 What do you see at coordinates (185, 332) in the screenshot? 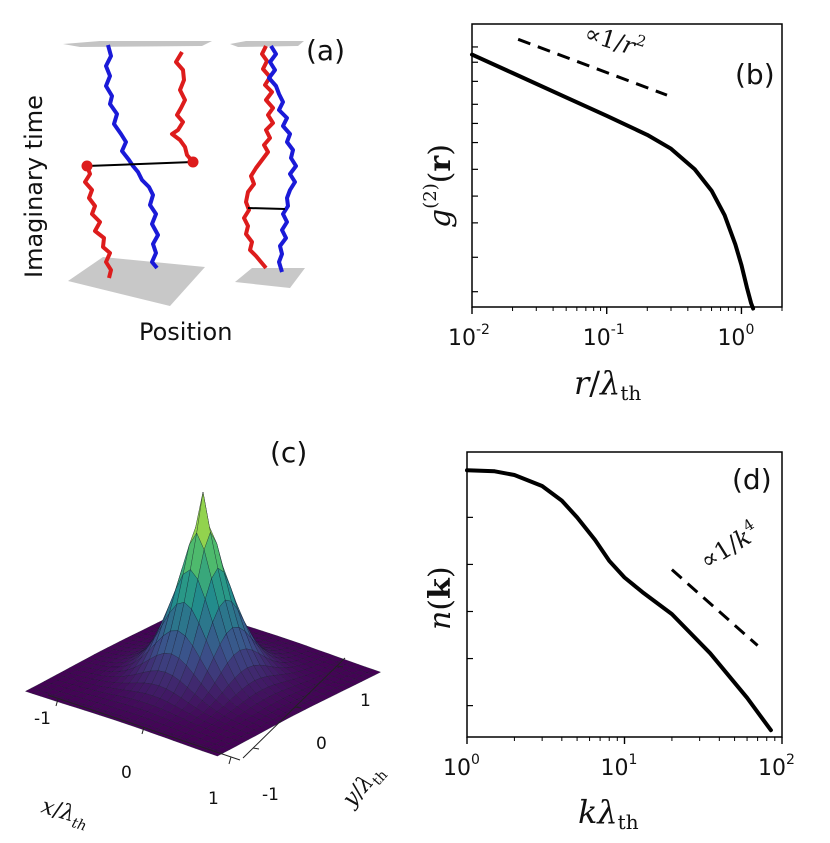
I see `position-label: Position` at bounding box center [185, 332].